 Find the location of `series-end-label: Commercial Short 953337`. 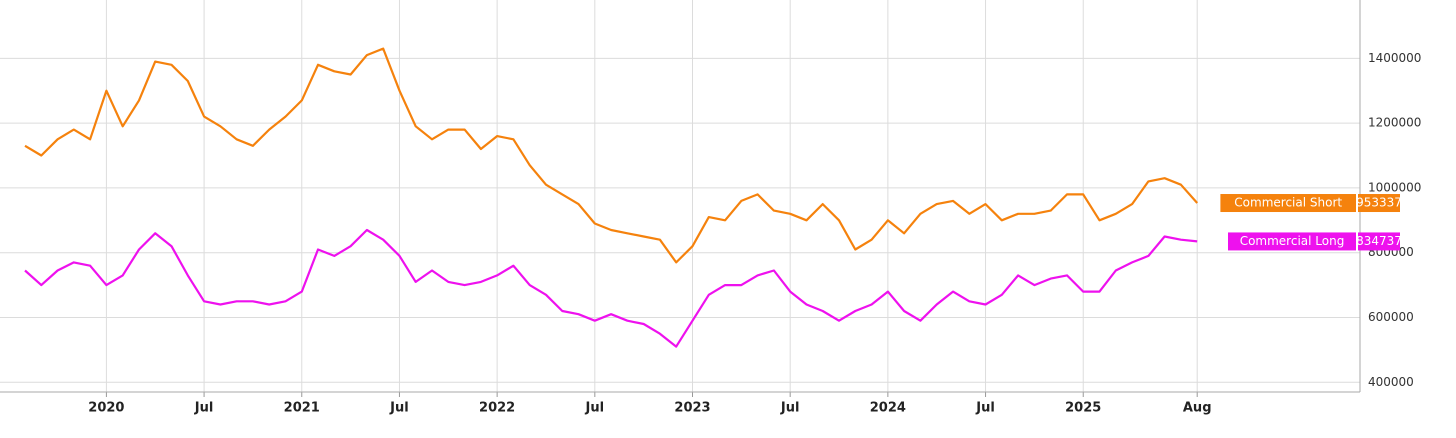

series-end-label: Commercial Short 953337 is located at coordinates (1311, 203).